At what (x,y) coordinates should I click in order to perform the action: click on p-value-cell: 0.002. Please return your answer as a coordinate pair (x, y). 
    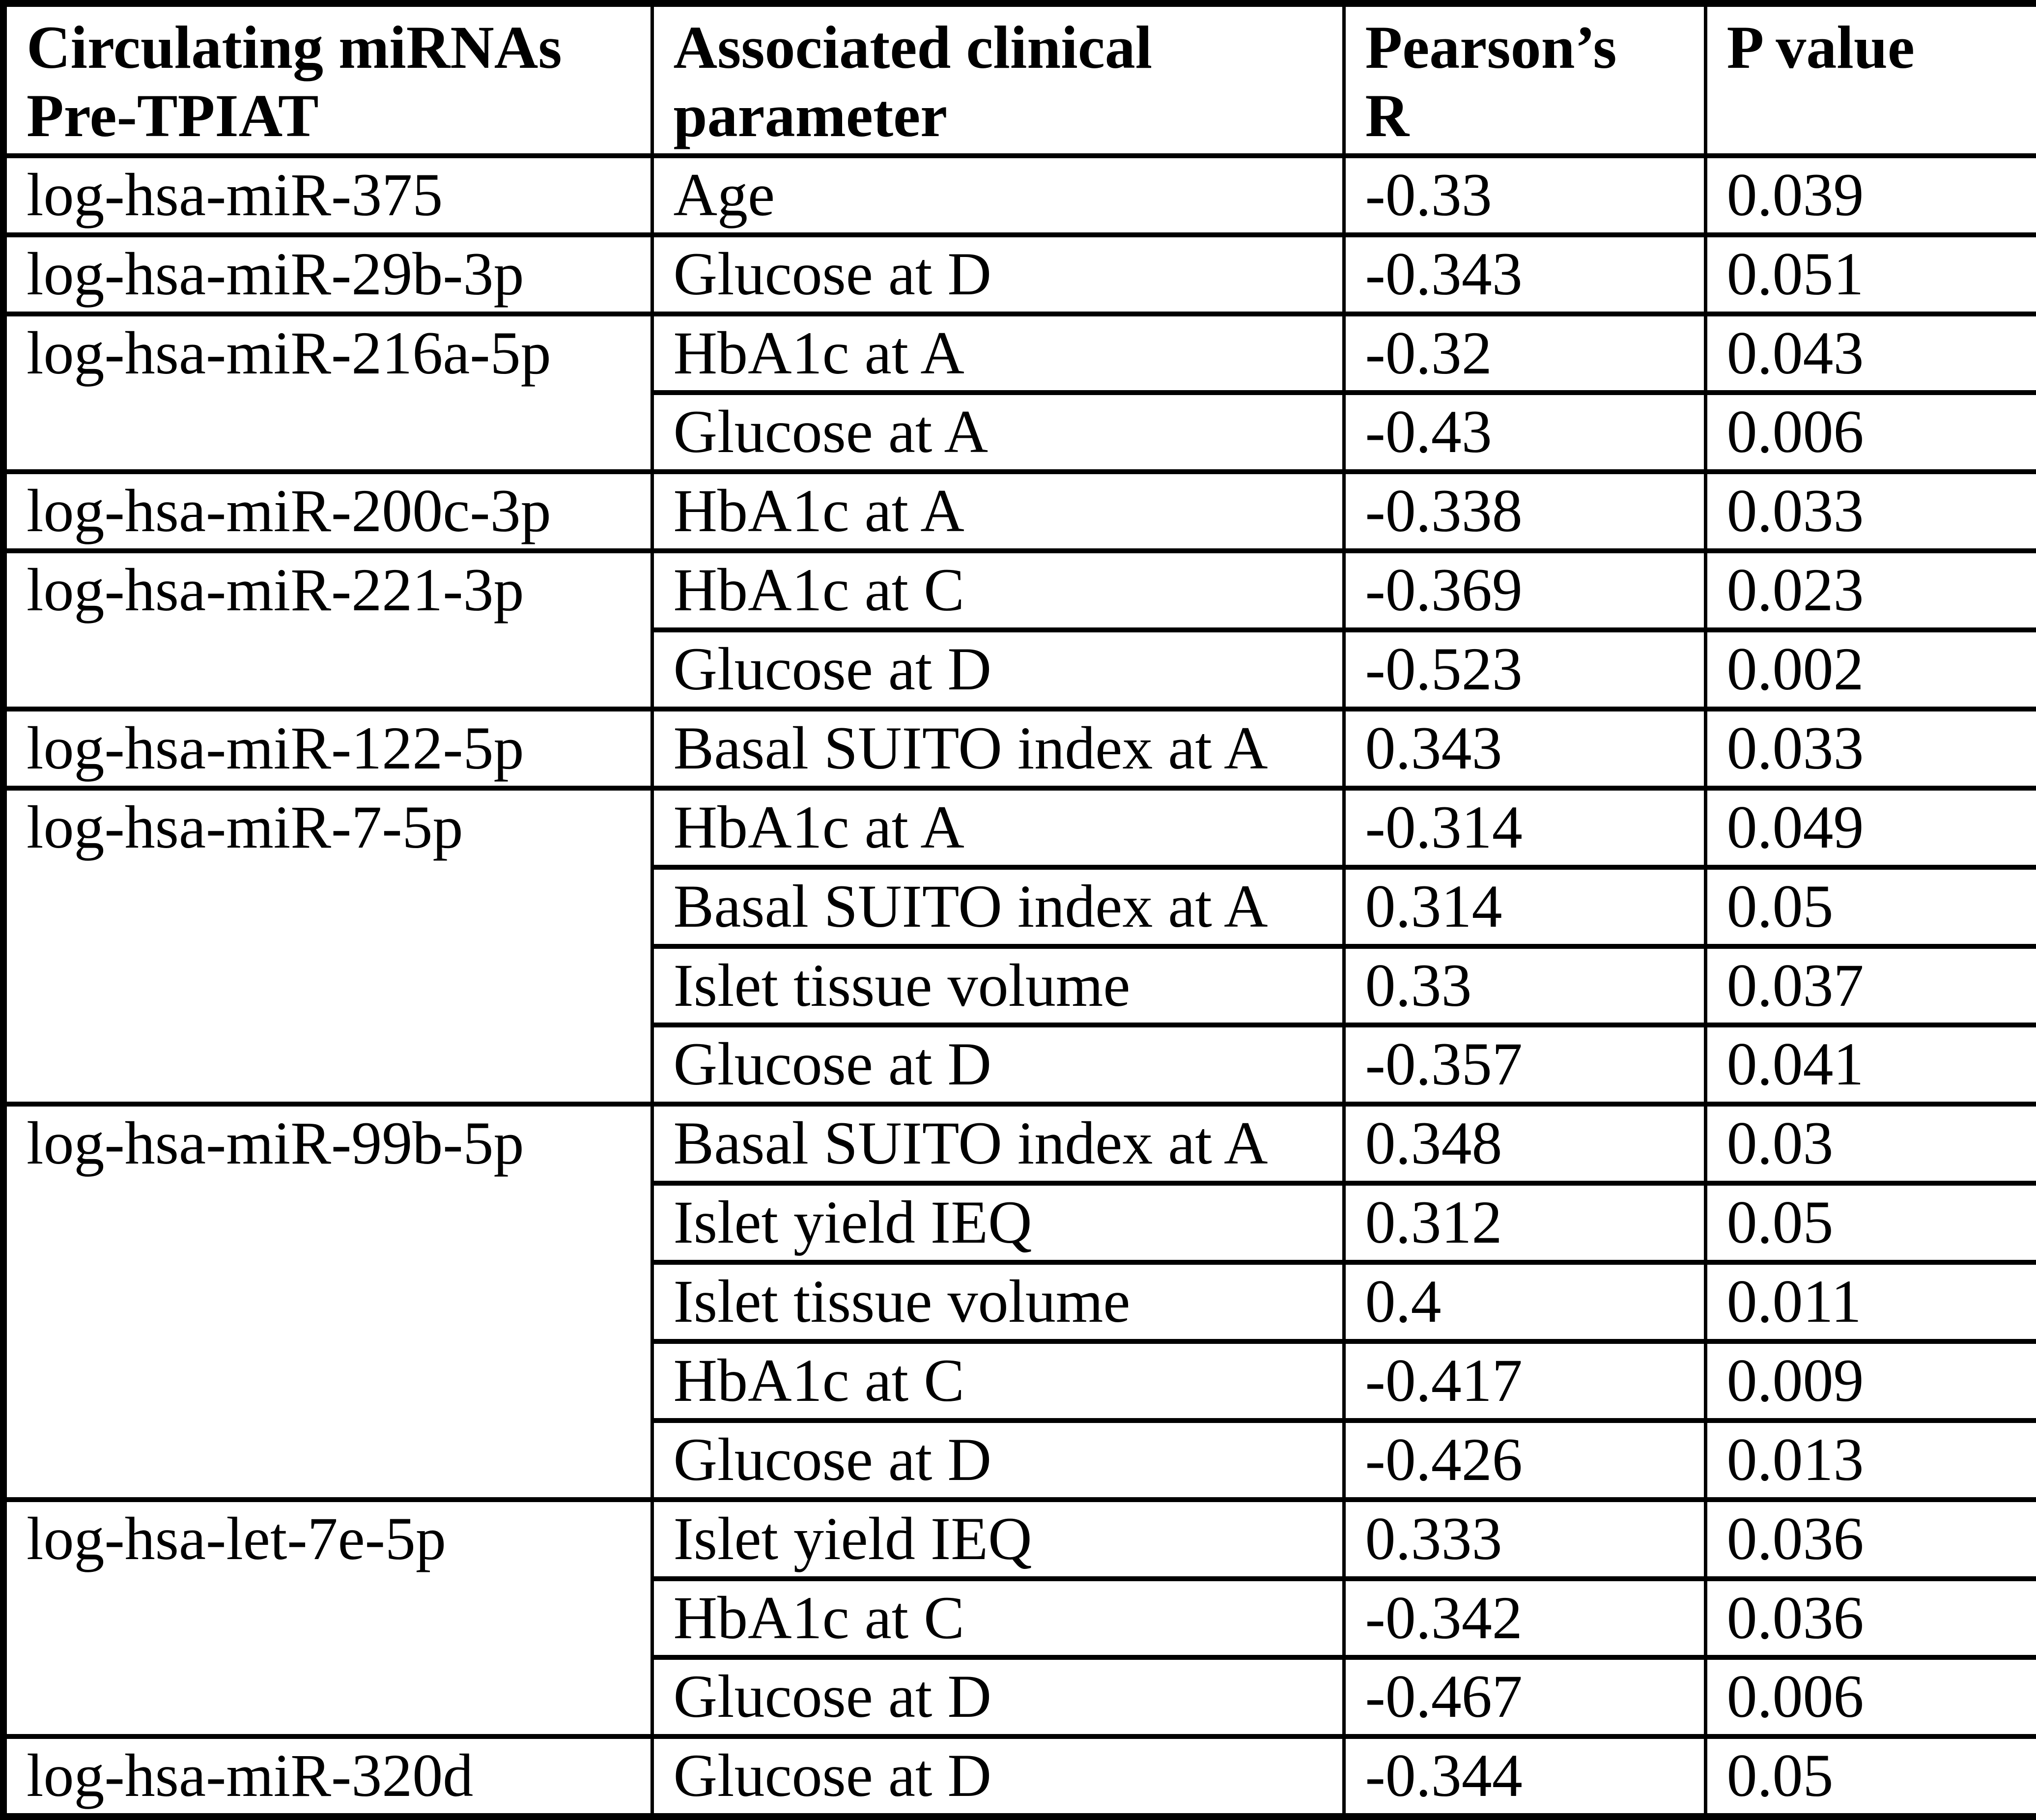
    Looking at the image, I should click on (1869, 669).